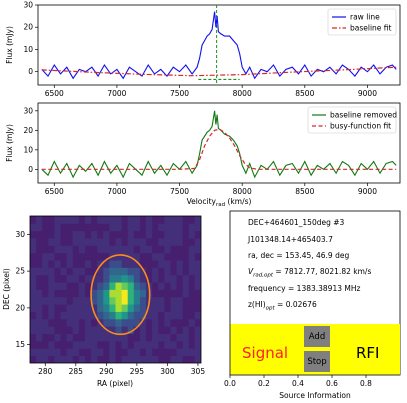 This screenshot has height=403, width=407. Describe the element at coordinates (264, 383) in the screenshot. I see `x-tick-label: 0.2` at that location.